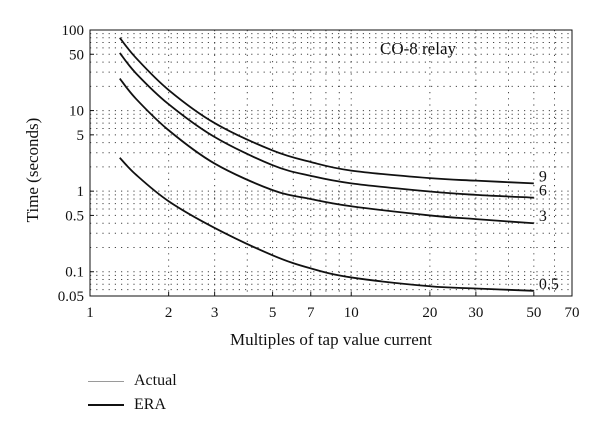 This screenshot has height=441, width=600. What do you see at coordinates (169, 313) in the screenshot?
I see `x-tick-label: 2` at bounding box center [169, 313].